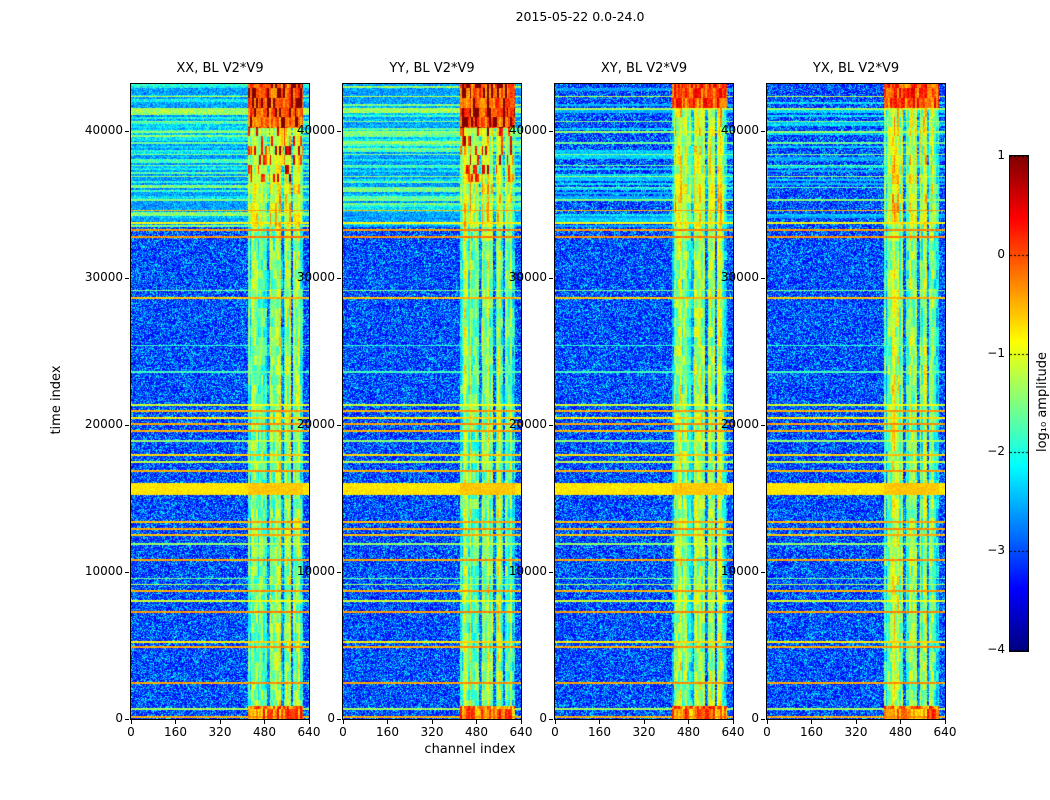 This screenshot has width=1050, height=800. What do you see at coordinates (856, 68) in the screenshot?
I see `subplot-title-yx: YX, BL V2*V9` at bounding box center [856, 68].